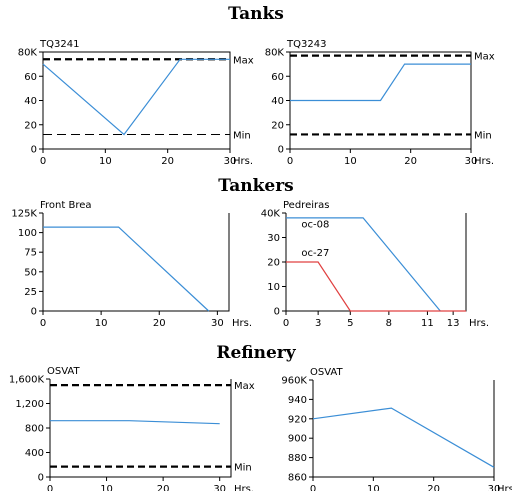 The height and width of the screenshot is (491, 512). Describe the element at coordinates (30, 292) in the screenshot. I see `y-tick-label: 25` at that location.